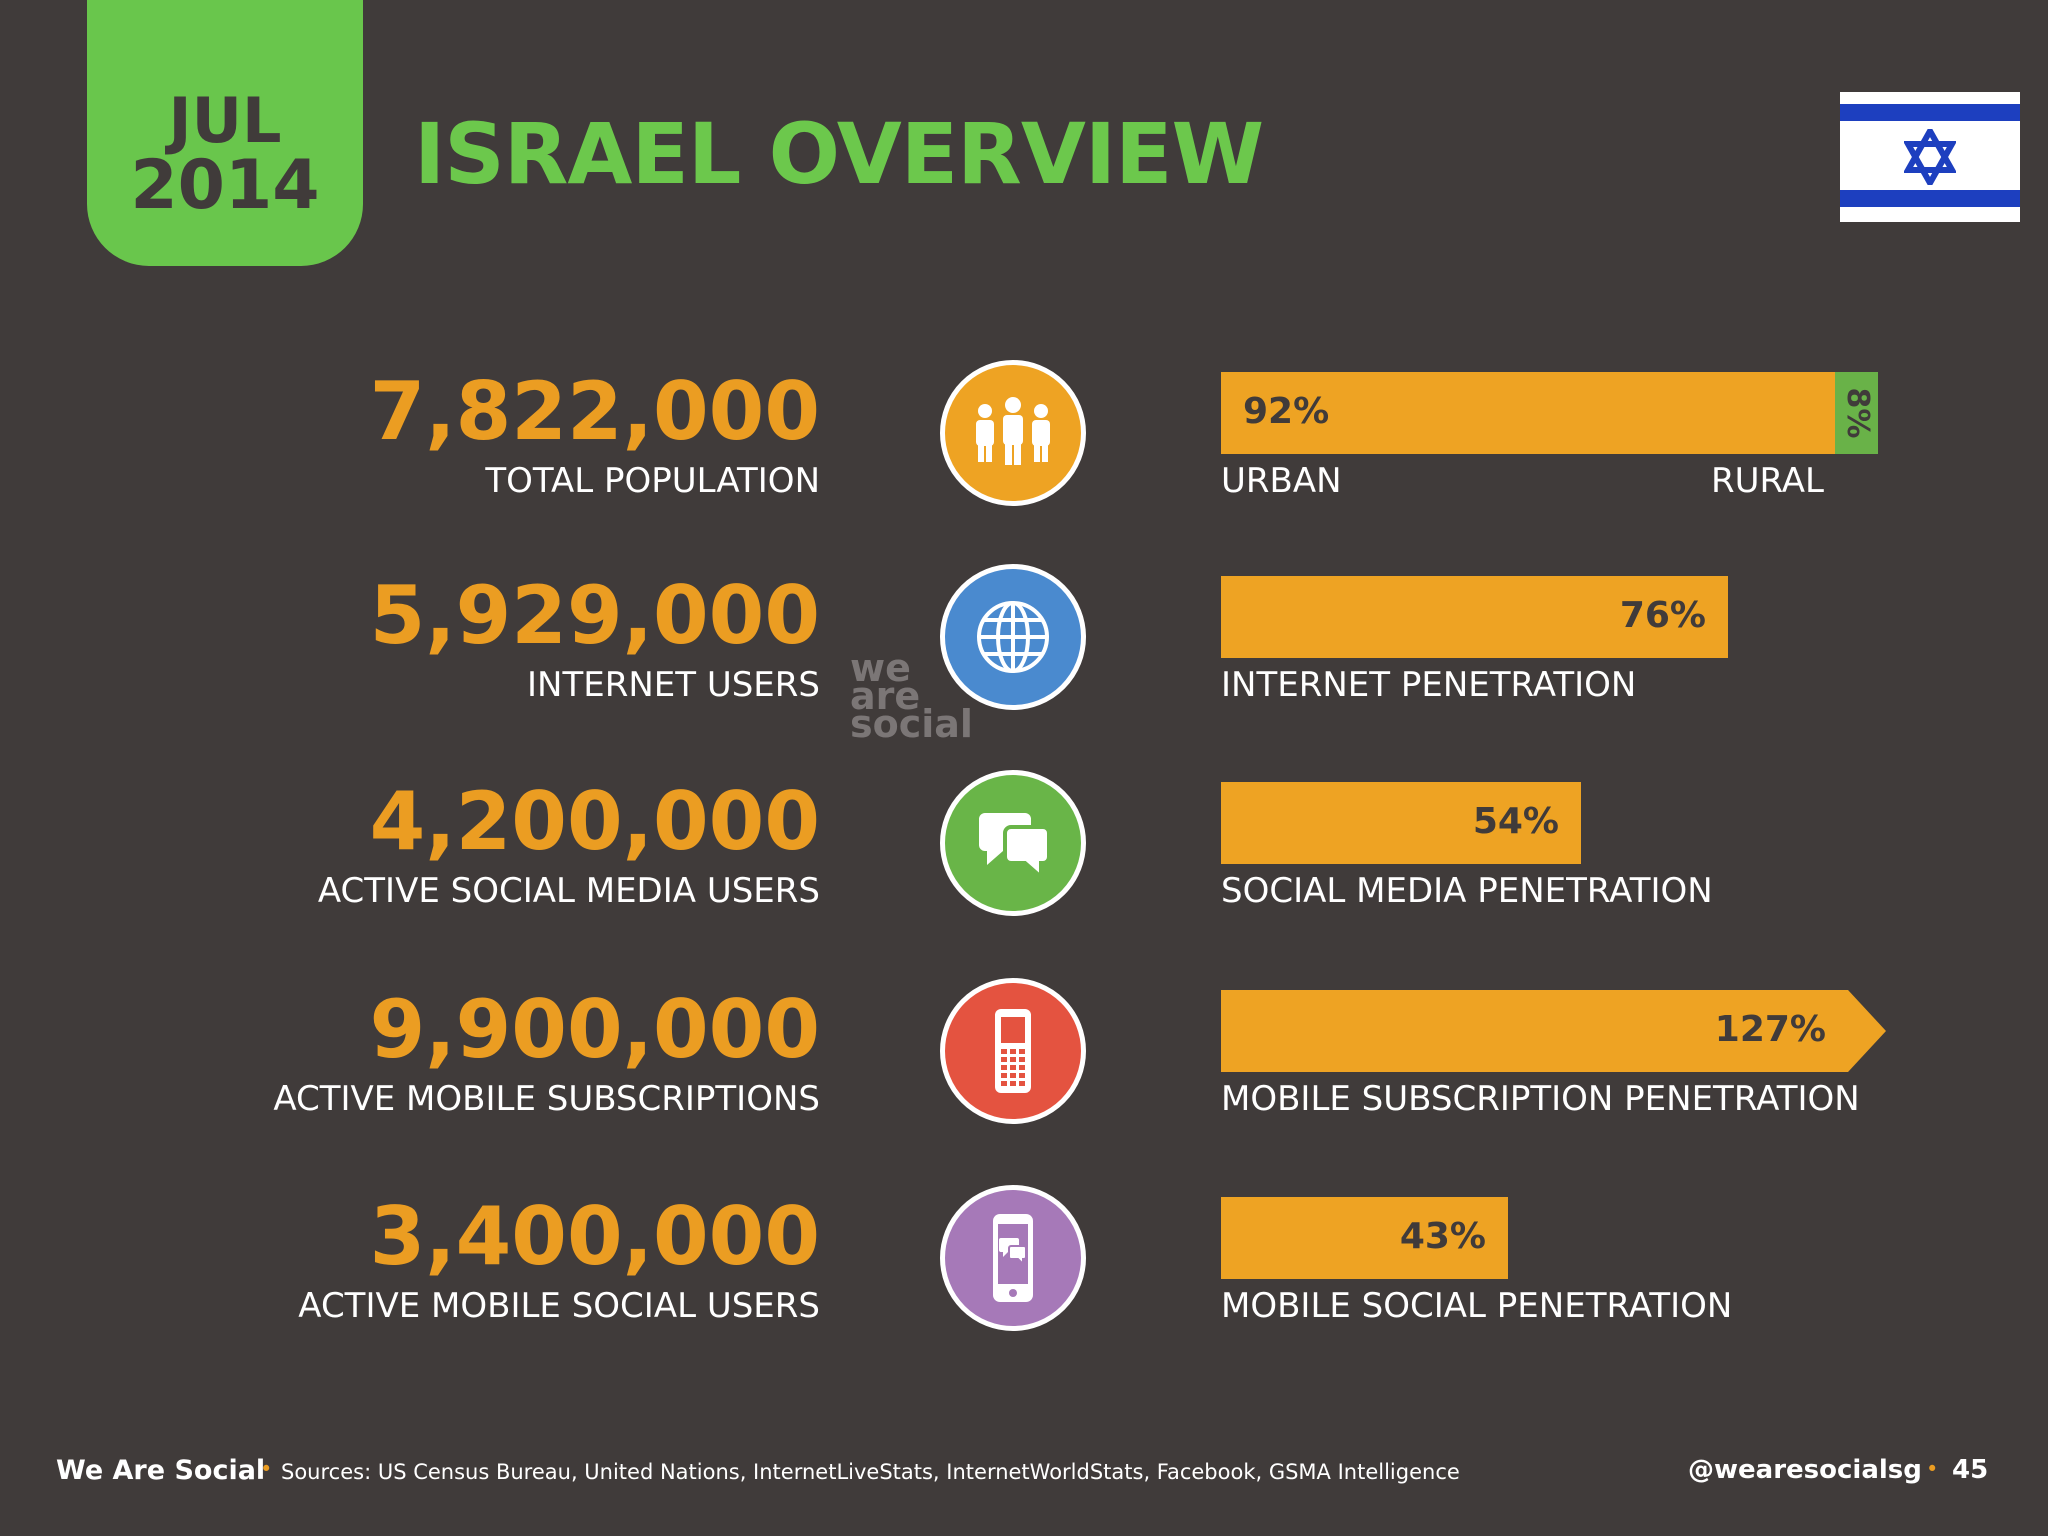  What do you see at coordinates (673, 685) in the screenshot?
I see `stat-label: INTERNET USERS` at bounding box center [673, 685].